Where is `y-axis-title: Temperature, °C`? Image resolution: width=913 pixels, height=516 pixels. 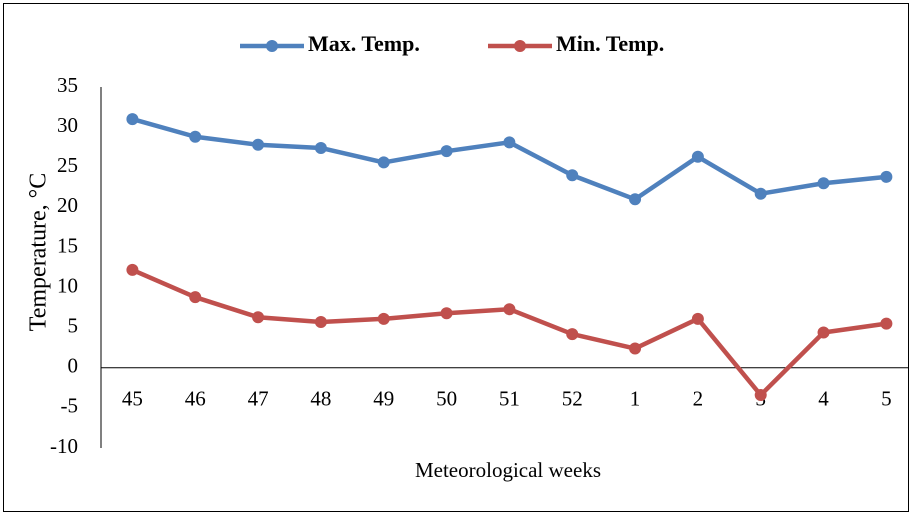 y-axis-title: Temperature, °C is located at coordinates (39, 252).